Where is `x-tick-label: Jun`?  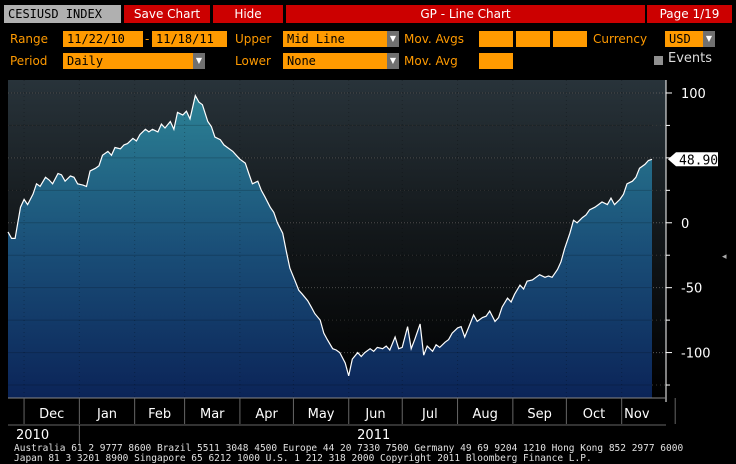
x-tick-label: Jun is located at coordinates (374, 414).